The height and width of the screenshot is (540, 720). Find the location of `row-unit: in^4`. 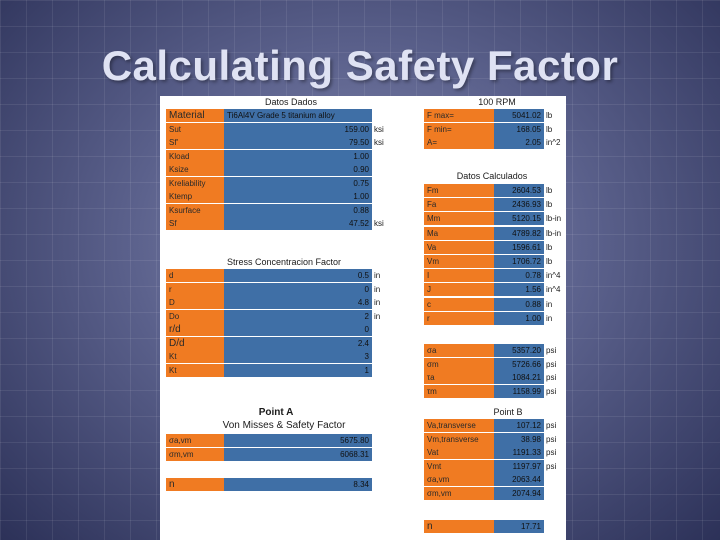

row-unit: in^4 is located at coordinates (553, 290).